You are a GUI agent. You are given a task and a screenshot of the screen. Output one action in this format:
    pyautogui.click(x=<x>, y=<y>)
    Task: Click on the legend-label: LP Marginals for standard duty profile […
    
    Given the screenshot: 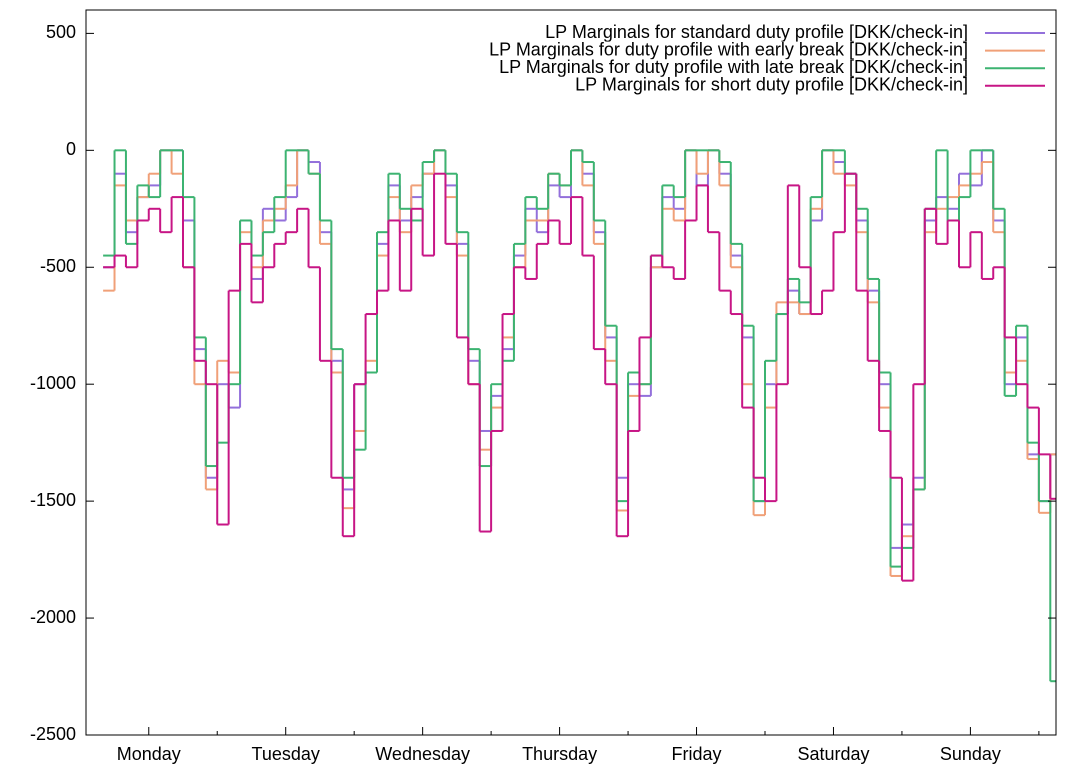 What is the action you would take?
    pyautogui.click(x=756, y=32)
    